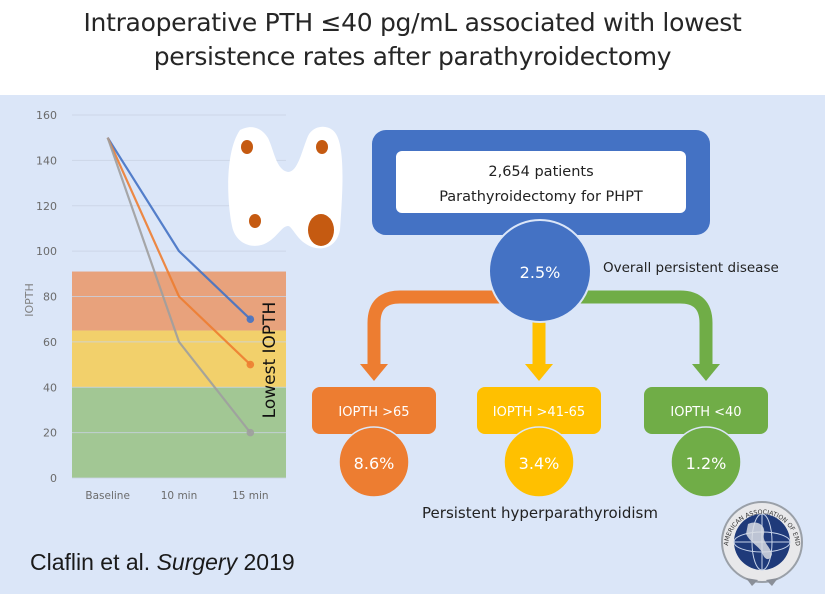 The width and height of the screenshot is (825, 594). I want to click on citation-authors: Claflin et al., so click(93, 562).